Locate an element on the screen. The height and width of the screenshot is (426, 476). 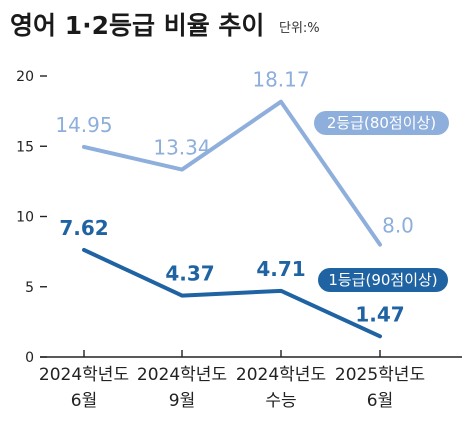
y-tick-label: 20 is located at coordinates (25, 77).